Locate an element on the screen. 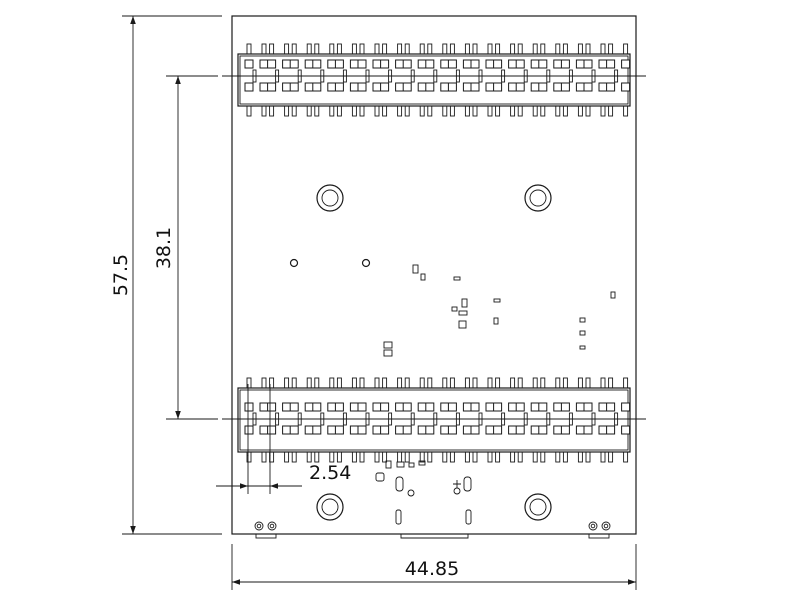 The image size is (800, 600). label-total-height: 57.5 is located at coordinates (121, 275).